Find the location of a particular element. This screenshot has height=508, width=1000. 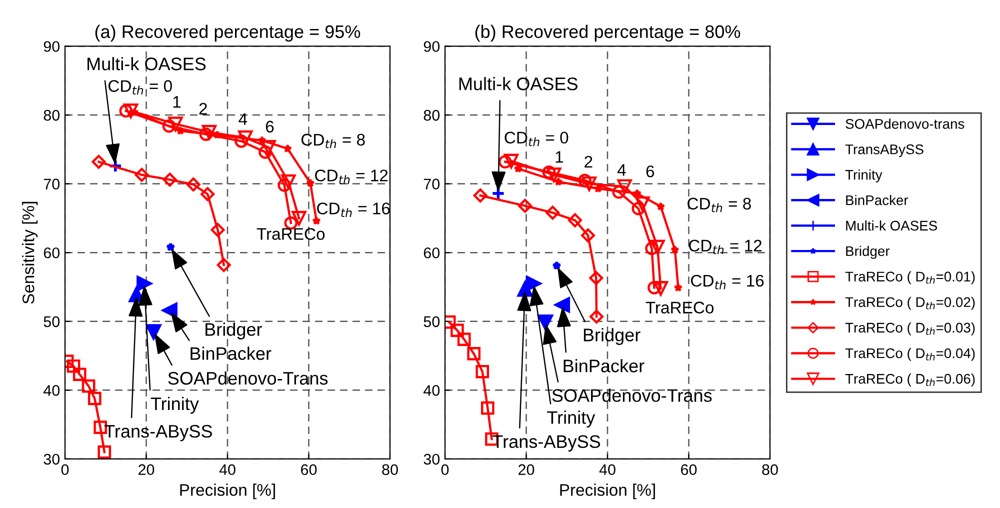

legend-label: TraRECo ( D$_{th}$=0.01) is located at coordinates (910, 277).